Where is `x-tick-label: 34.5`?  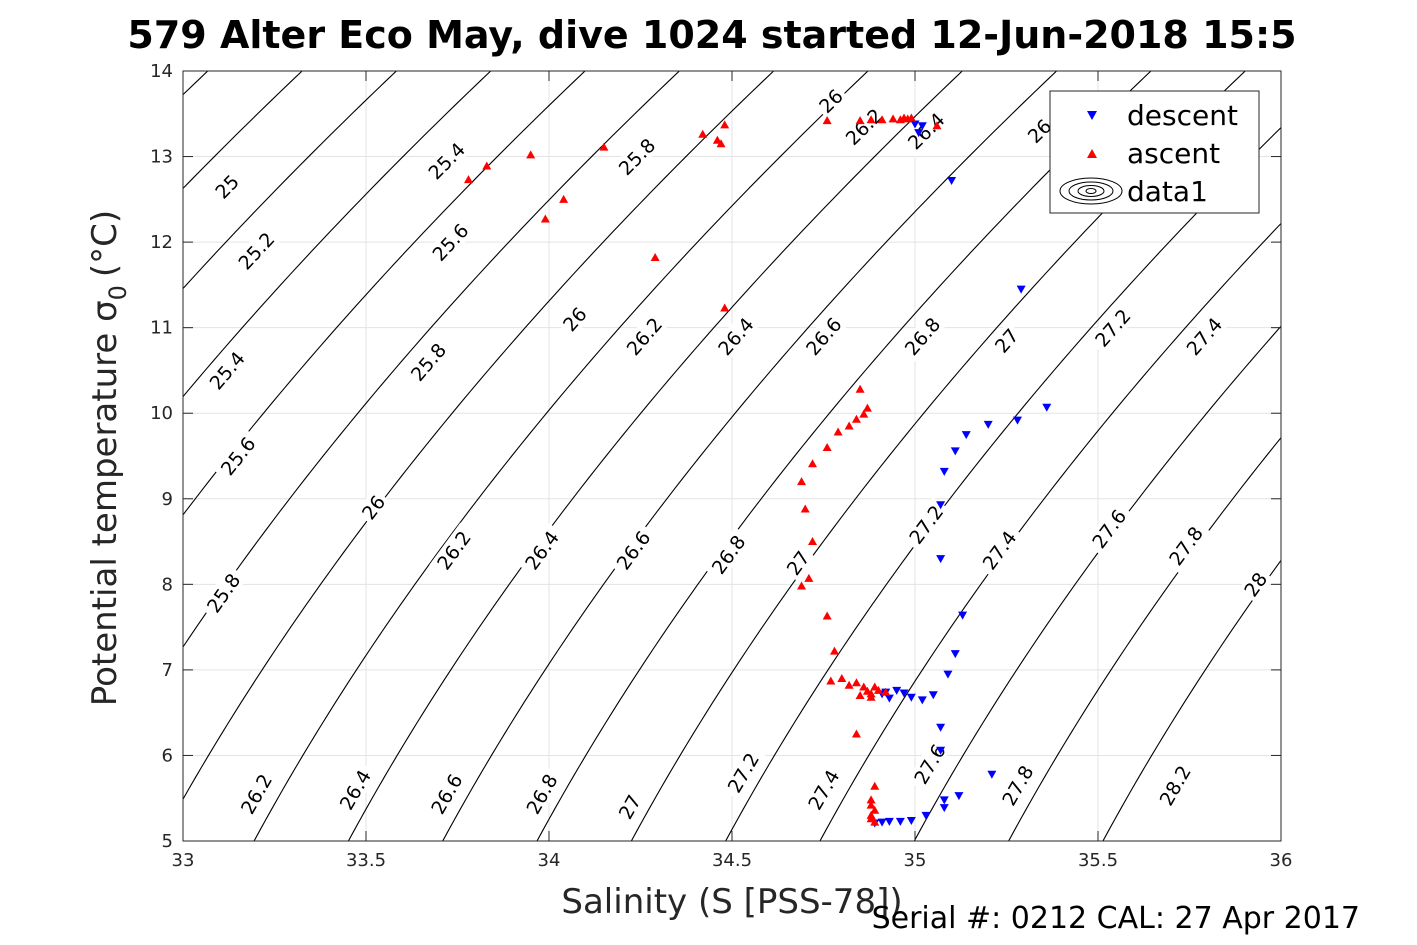 x-tick-label: 34.5 is located at coordinates (732, 860).